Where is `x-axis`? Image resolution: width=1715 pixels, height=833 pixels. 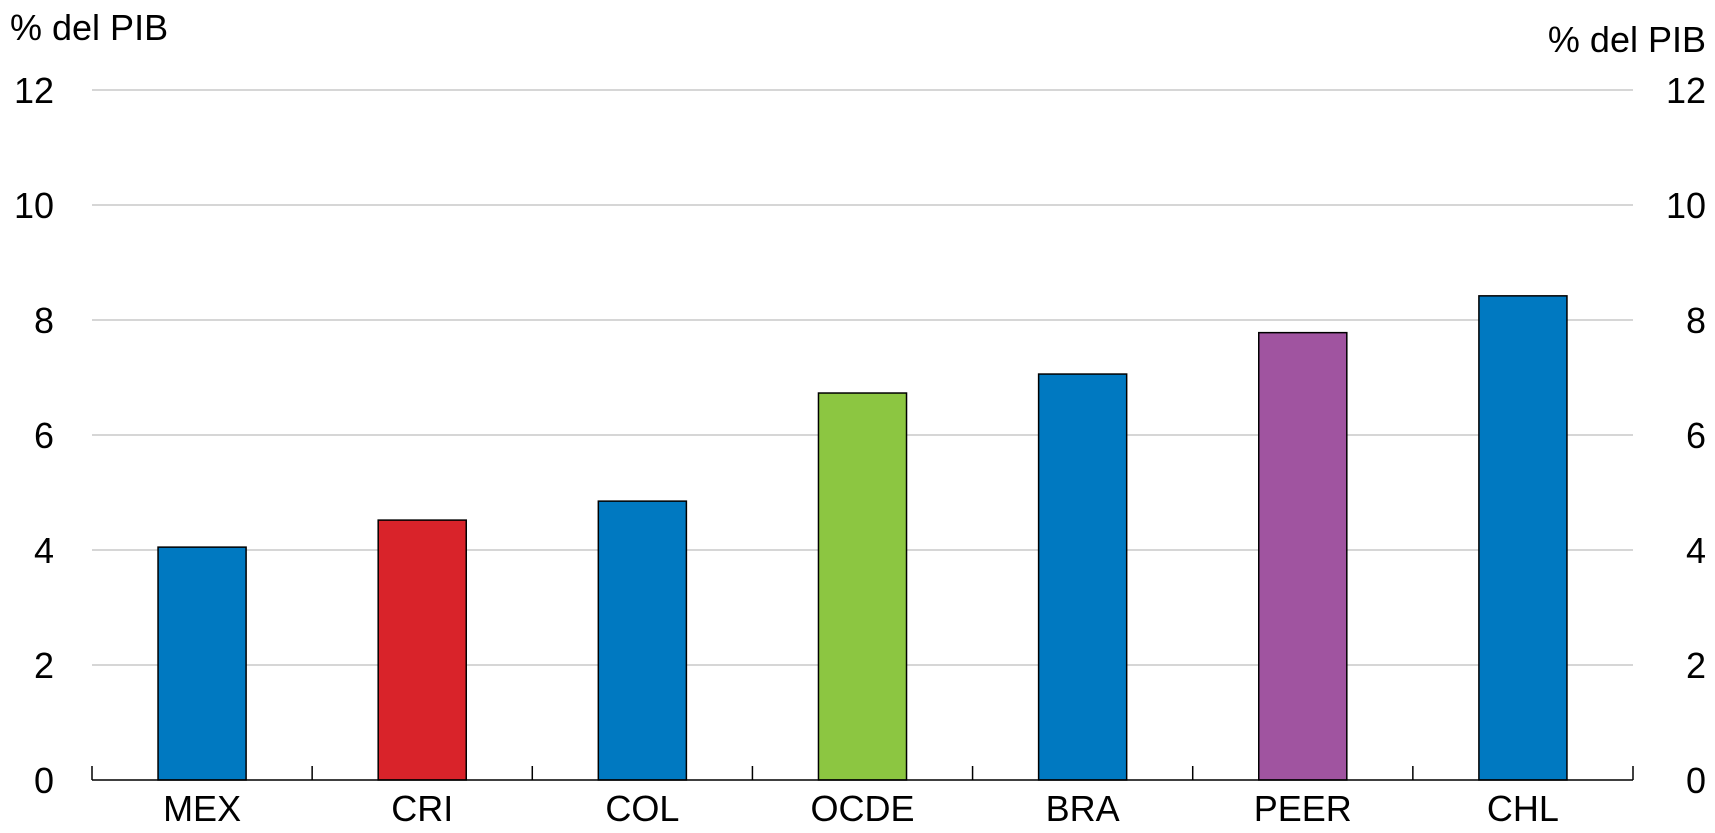 x-axis is located at coordinates (862, 773).